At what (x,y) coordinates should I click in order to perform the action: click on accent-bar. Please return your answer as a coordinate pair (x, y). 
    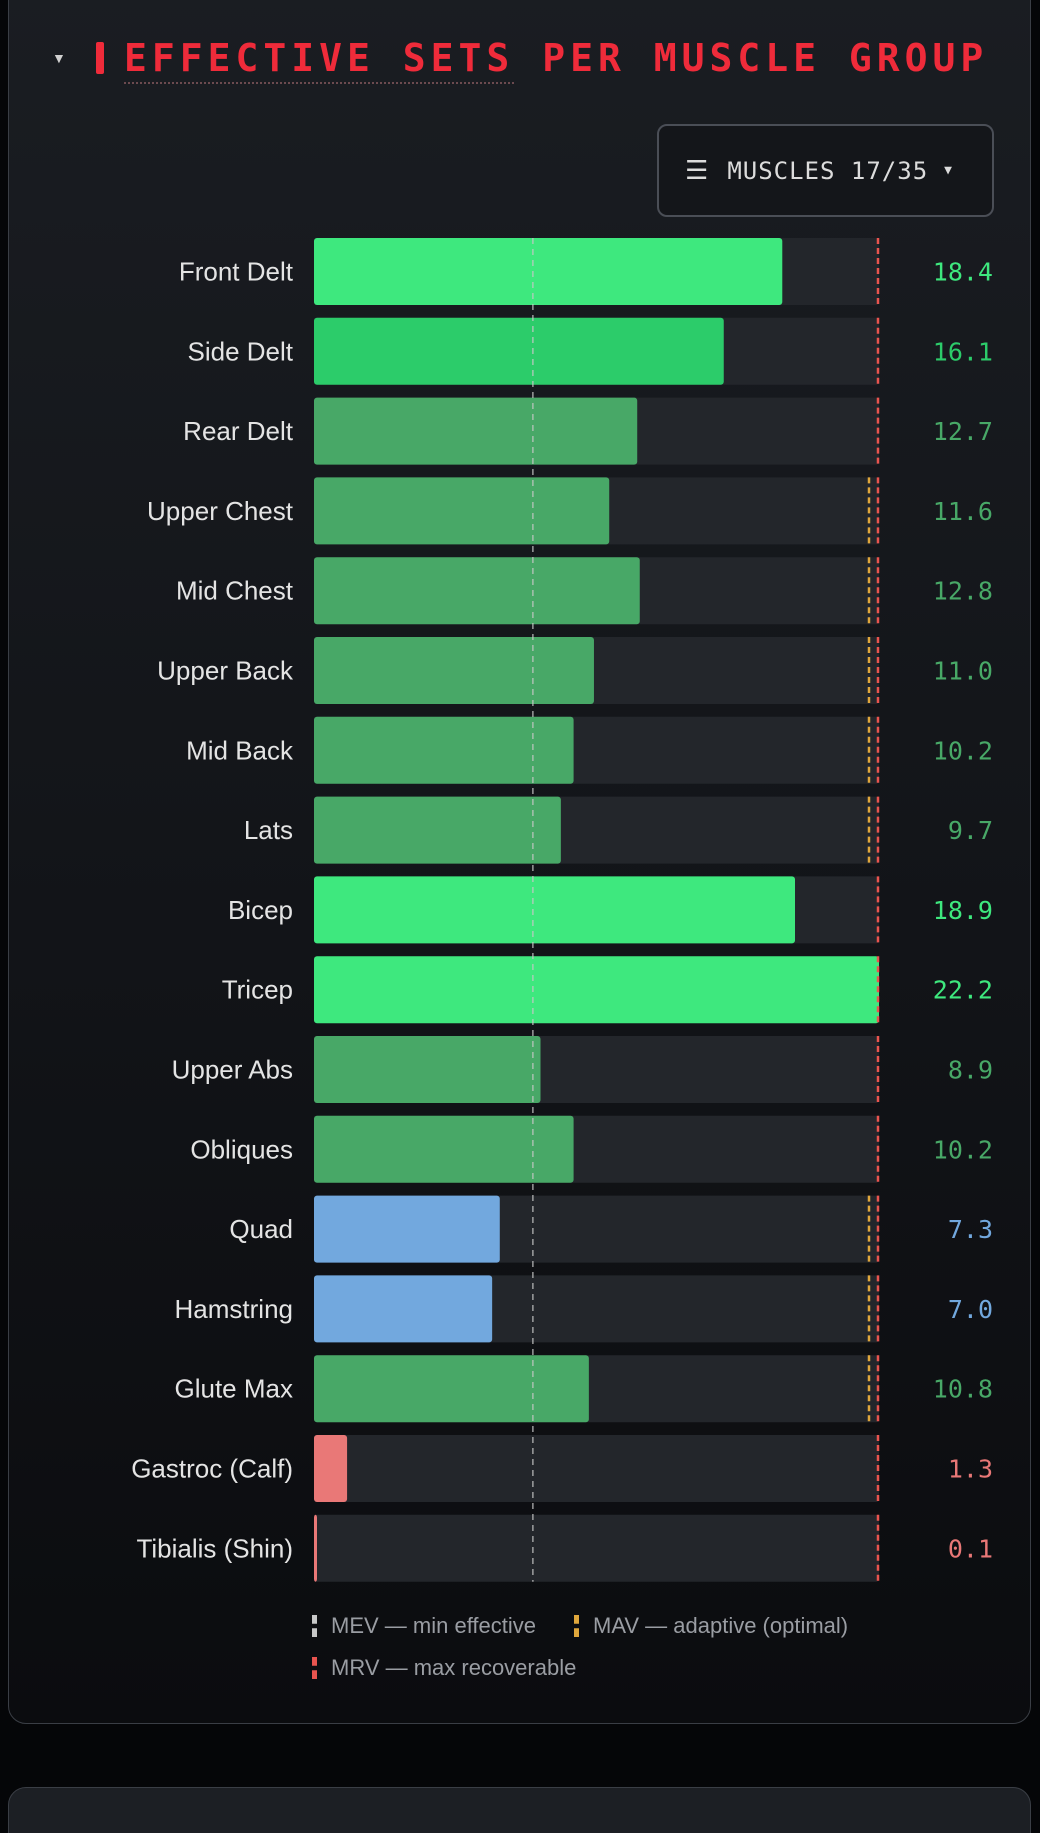
    Looking at the image, I should click on (100, 58).